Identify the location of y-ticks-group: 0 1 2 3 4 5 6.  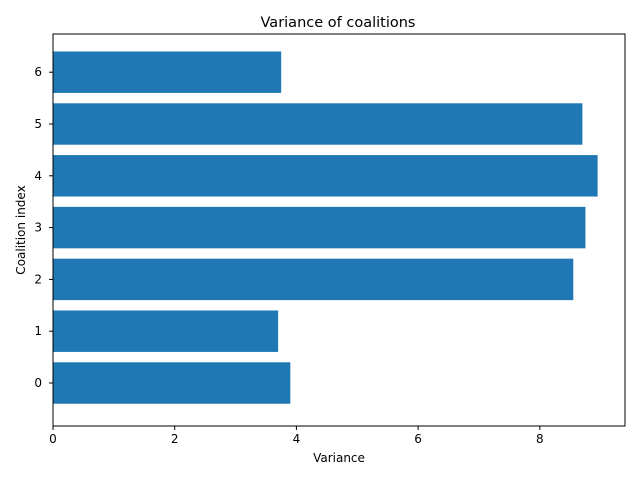
(43, 227).